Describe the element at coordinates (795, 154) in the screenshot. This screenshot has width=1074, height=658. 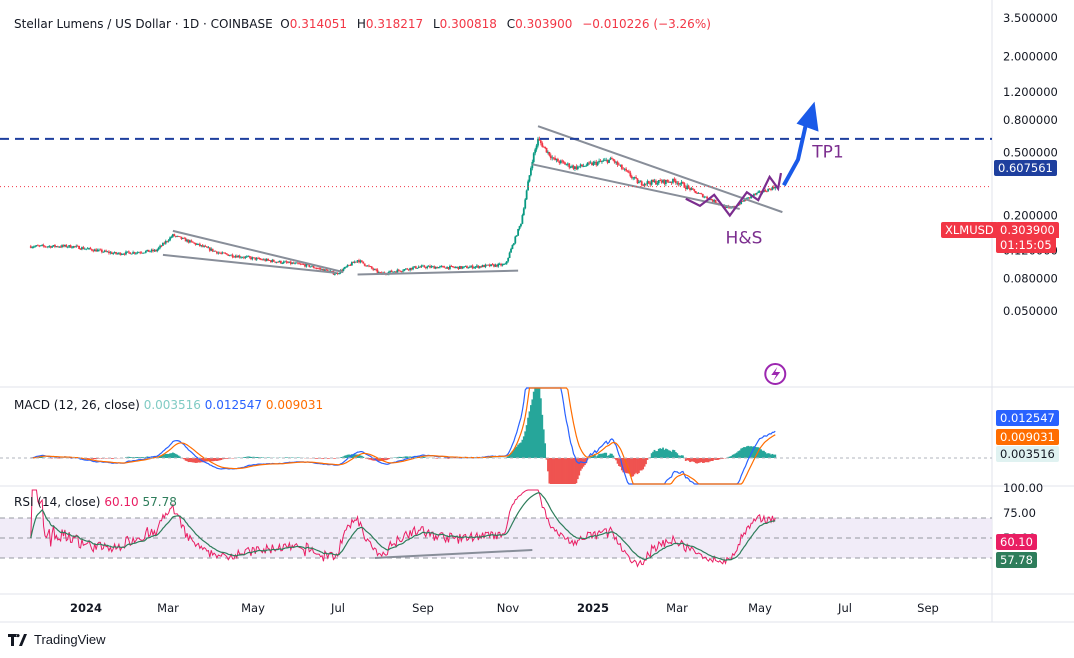
I see `target-arrow-shaft` at that location.